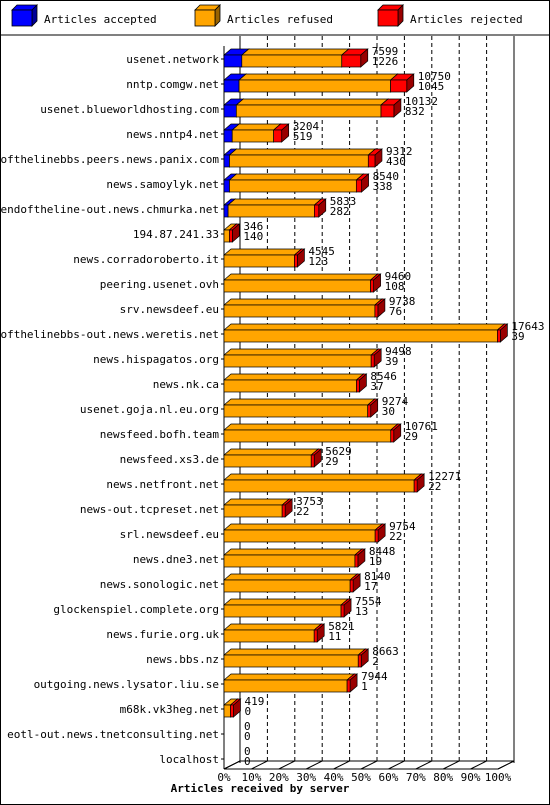  I want to click on data-label-refused: 419, so click(254, 701).